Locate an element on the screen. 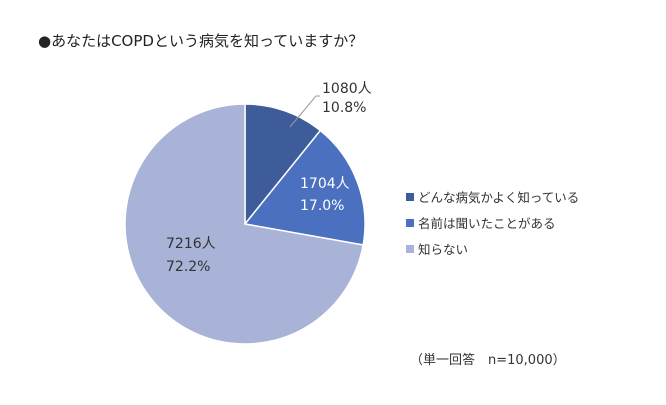 Image resolution: width=666 pixels, height=405 pixels. legend-label: どんな病気かよく知っている is located at coordinates (499, 197).